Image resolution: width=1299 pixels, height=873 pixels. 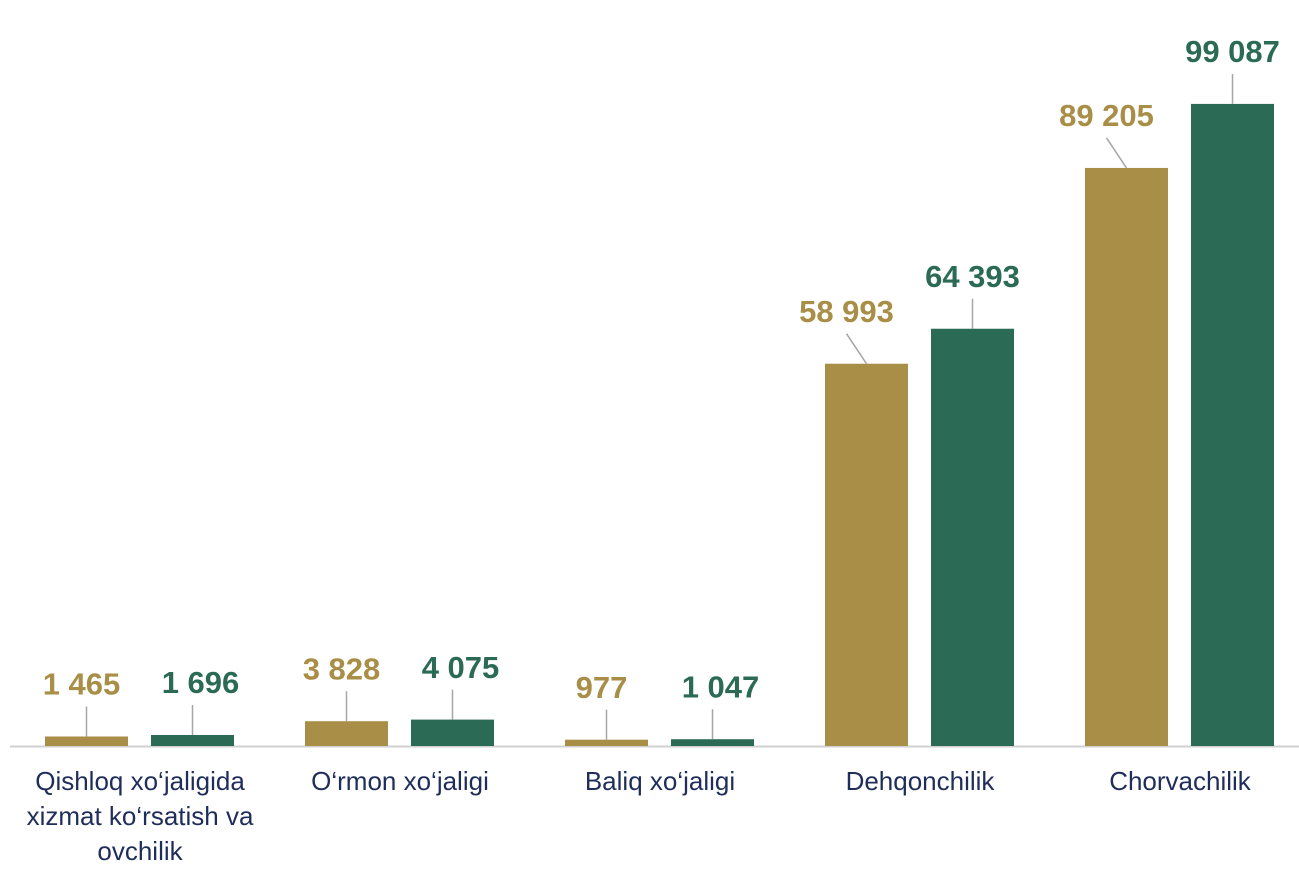 I want to click on value-label: 4 075, so click(x=461, y=667).